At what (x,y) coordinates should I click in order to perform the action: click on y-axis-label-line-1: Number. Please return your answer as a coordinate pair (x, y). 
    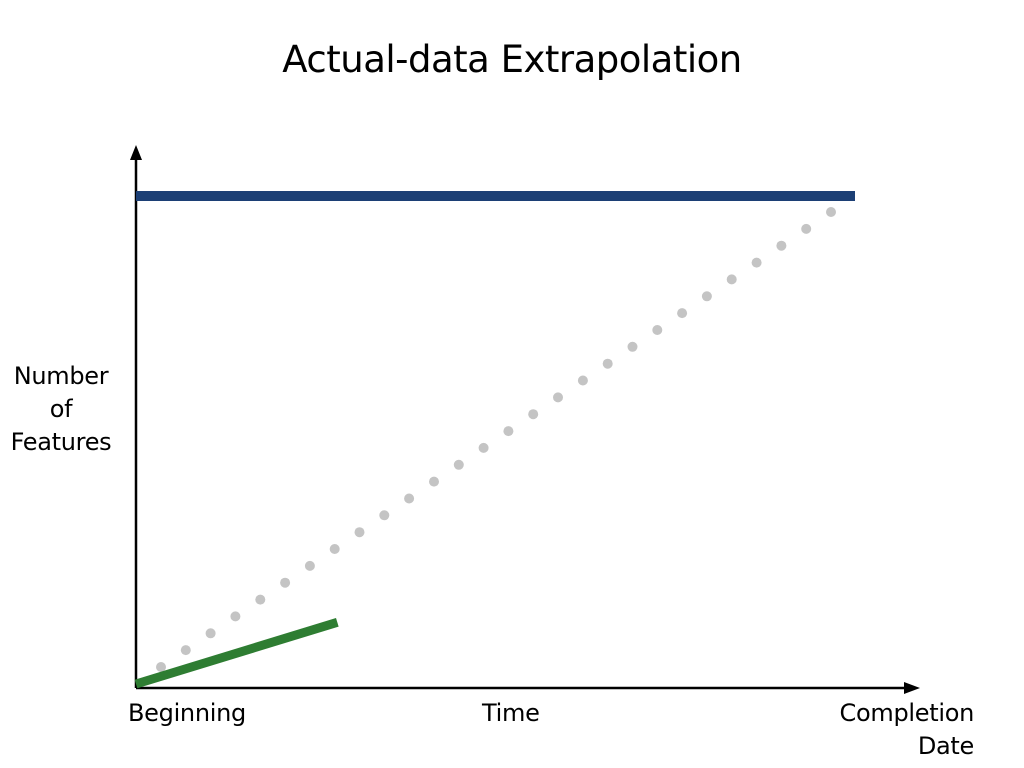
    Looking at the image, I should click on (61, 376).